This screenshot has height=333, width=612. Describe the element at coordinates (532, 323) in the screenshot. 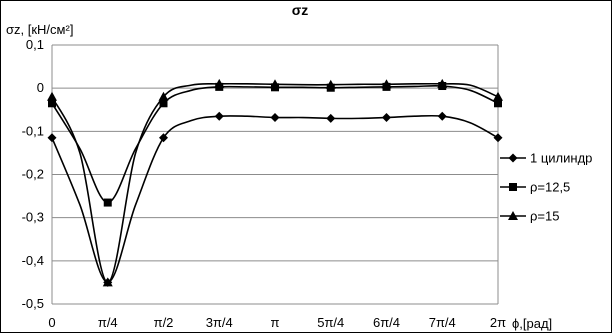

I see `x-axis-title: ϕ,[рад]` at that location.